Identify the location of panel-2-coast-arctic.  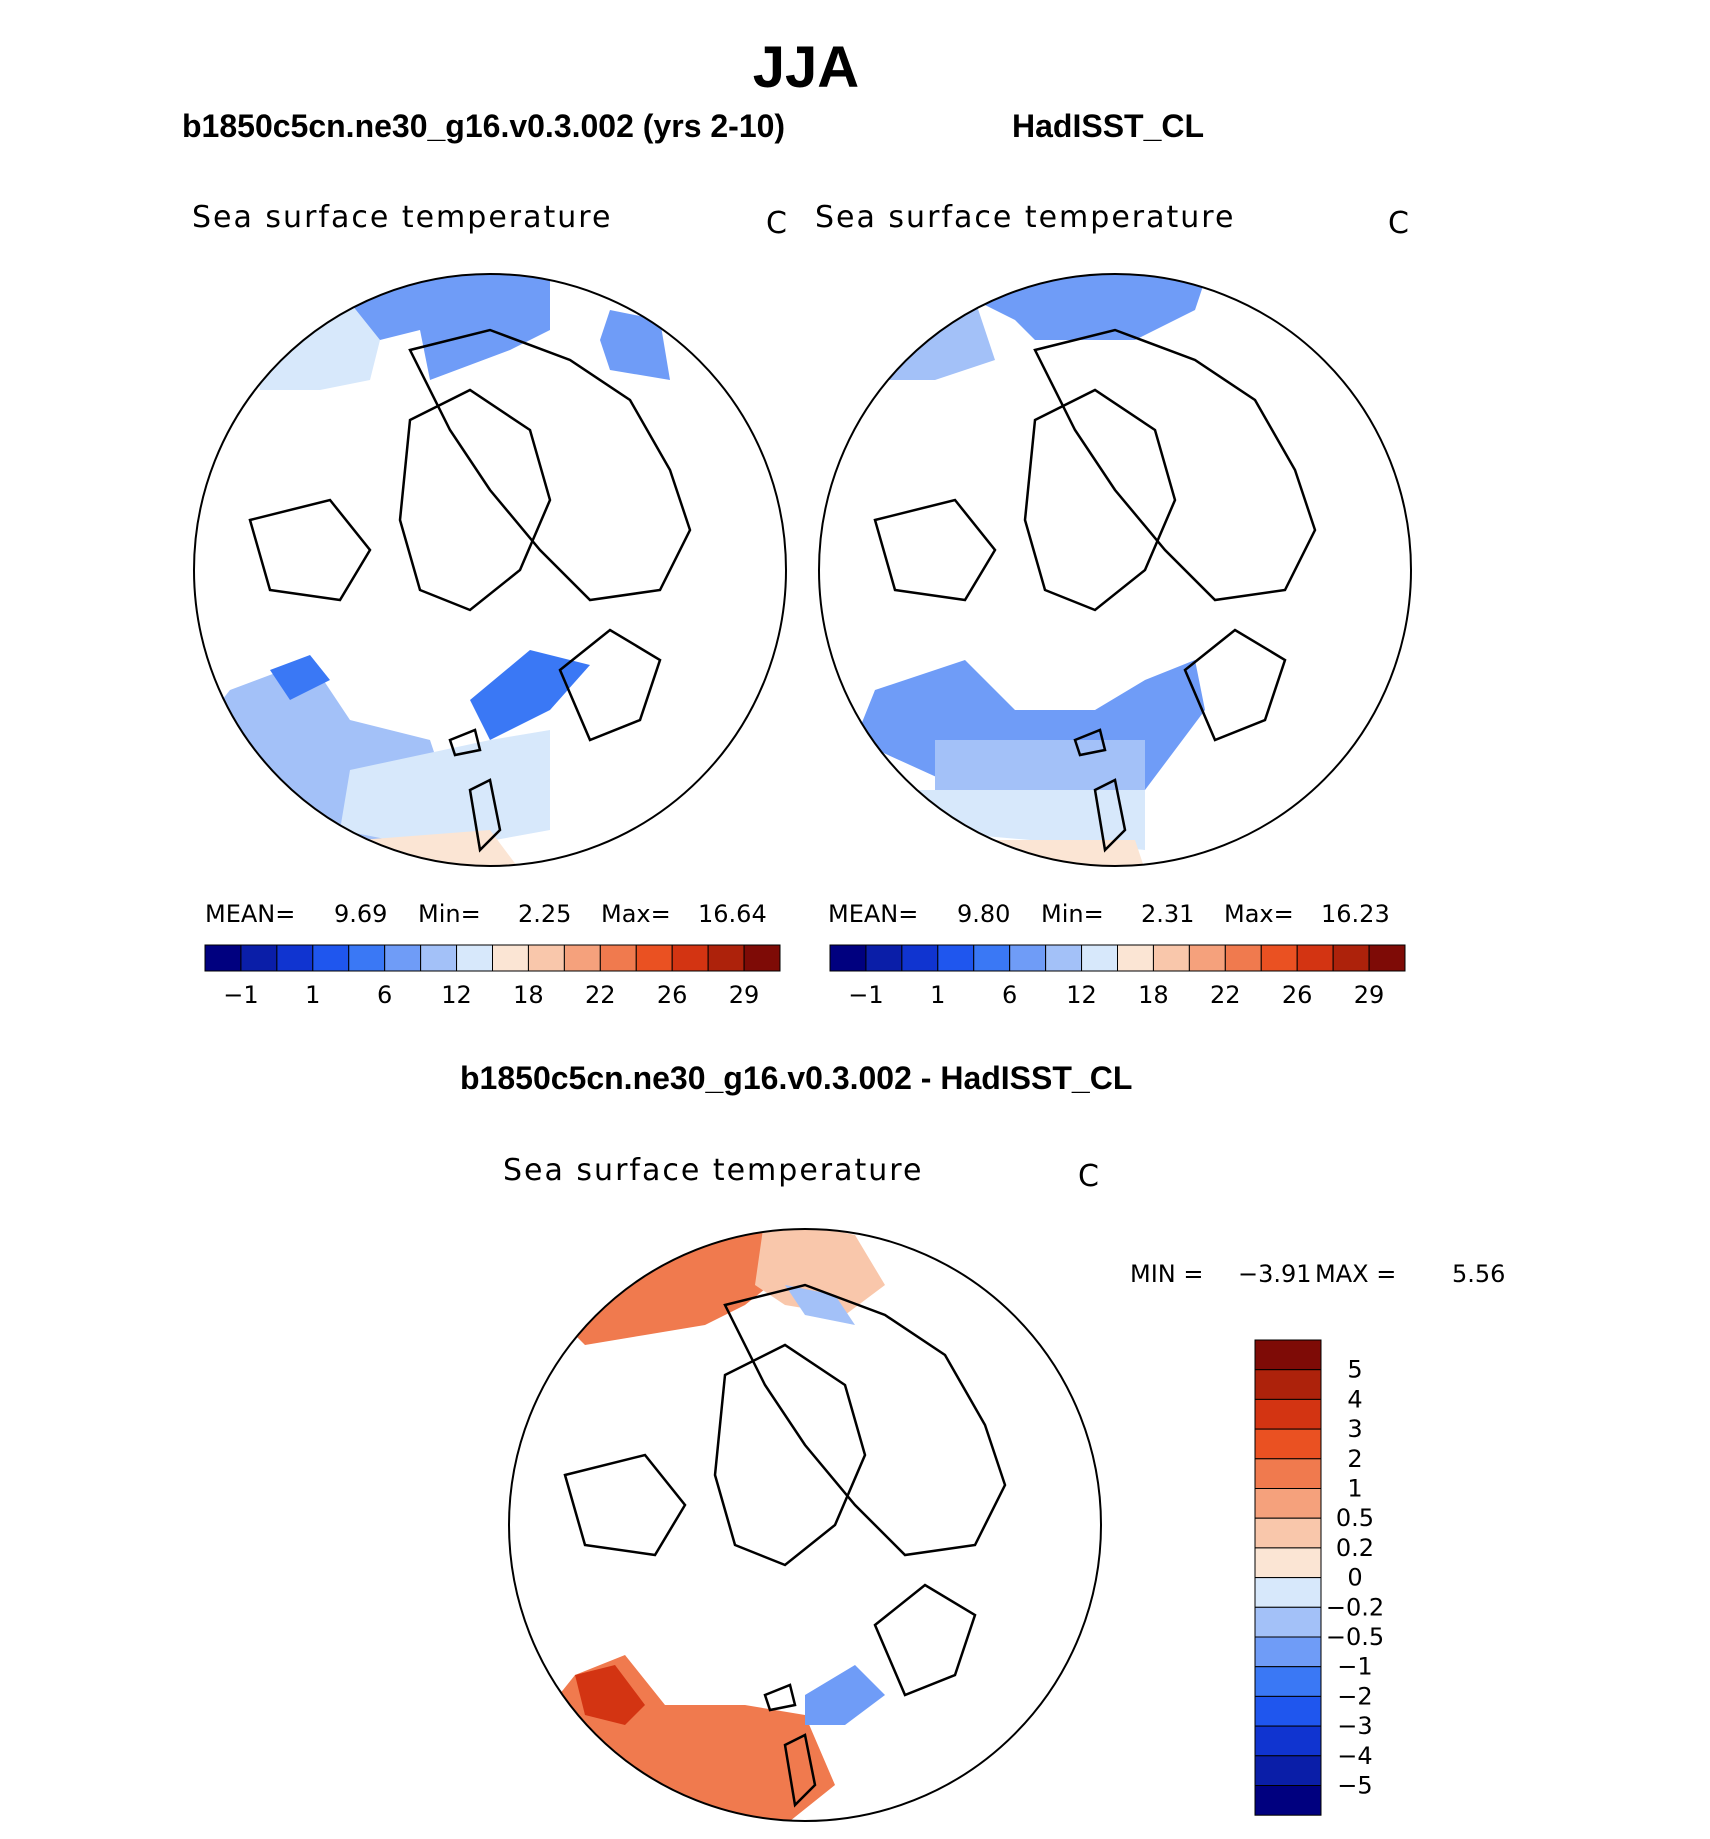
(1175, 465).